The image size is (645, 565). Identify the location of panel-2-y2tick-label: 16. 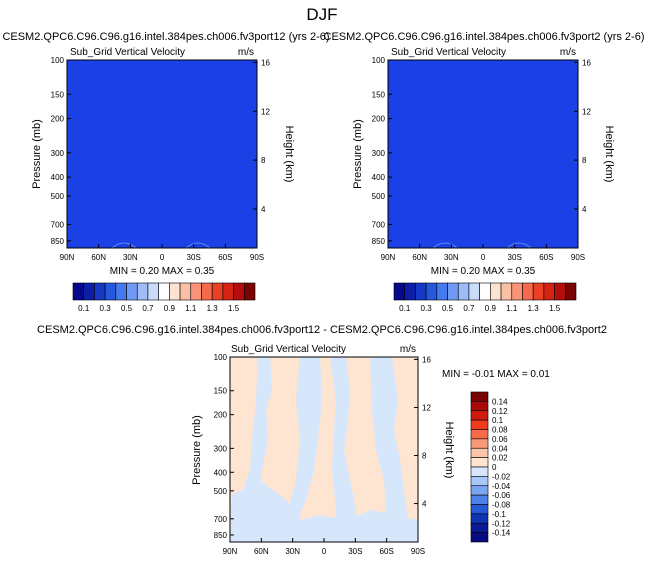
(586, 62).